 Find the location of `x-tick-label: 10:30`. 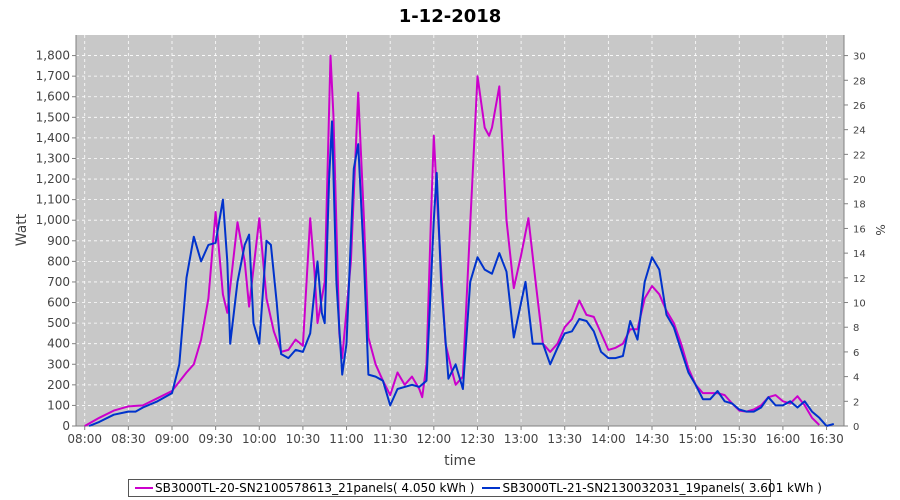

x-tick-label: 10:30 is located at coordinates (303, 439).